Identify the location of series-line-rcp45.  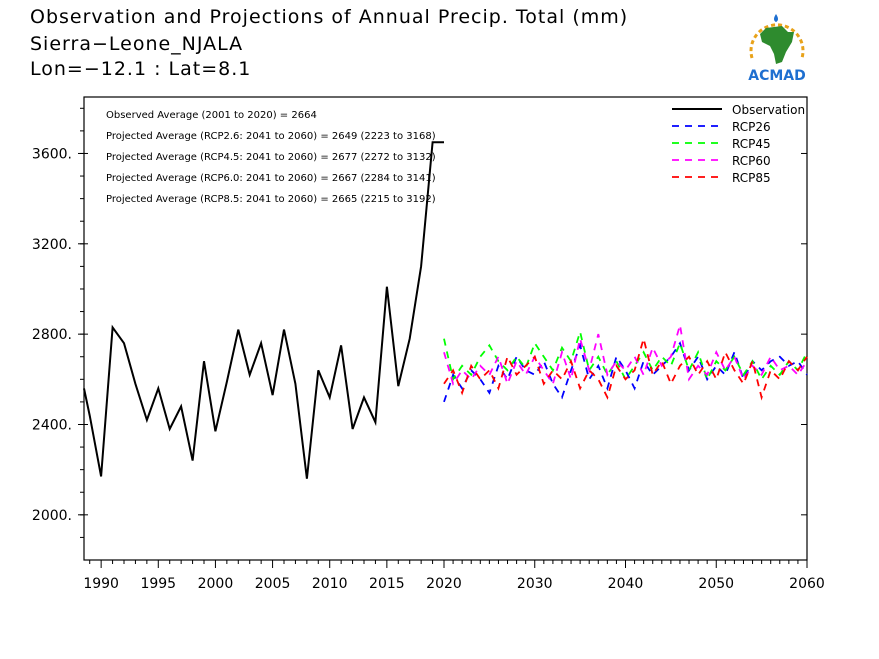
(625, 355).